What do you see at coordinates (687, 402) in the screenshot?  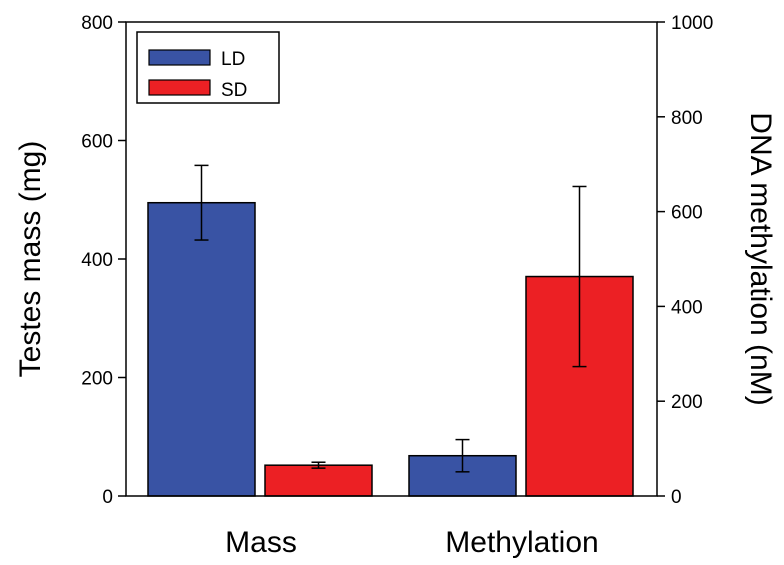 I see `right-tick-label: 200` at bounding box center [687, 402].